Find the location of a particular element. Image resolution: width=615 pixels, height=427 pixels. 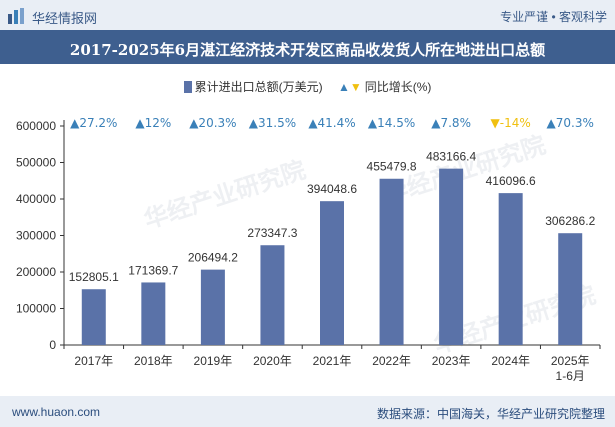

bar-value-label: 306286.2 is located at coordinates (570, 221).